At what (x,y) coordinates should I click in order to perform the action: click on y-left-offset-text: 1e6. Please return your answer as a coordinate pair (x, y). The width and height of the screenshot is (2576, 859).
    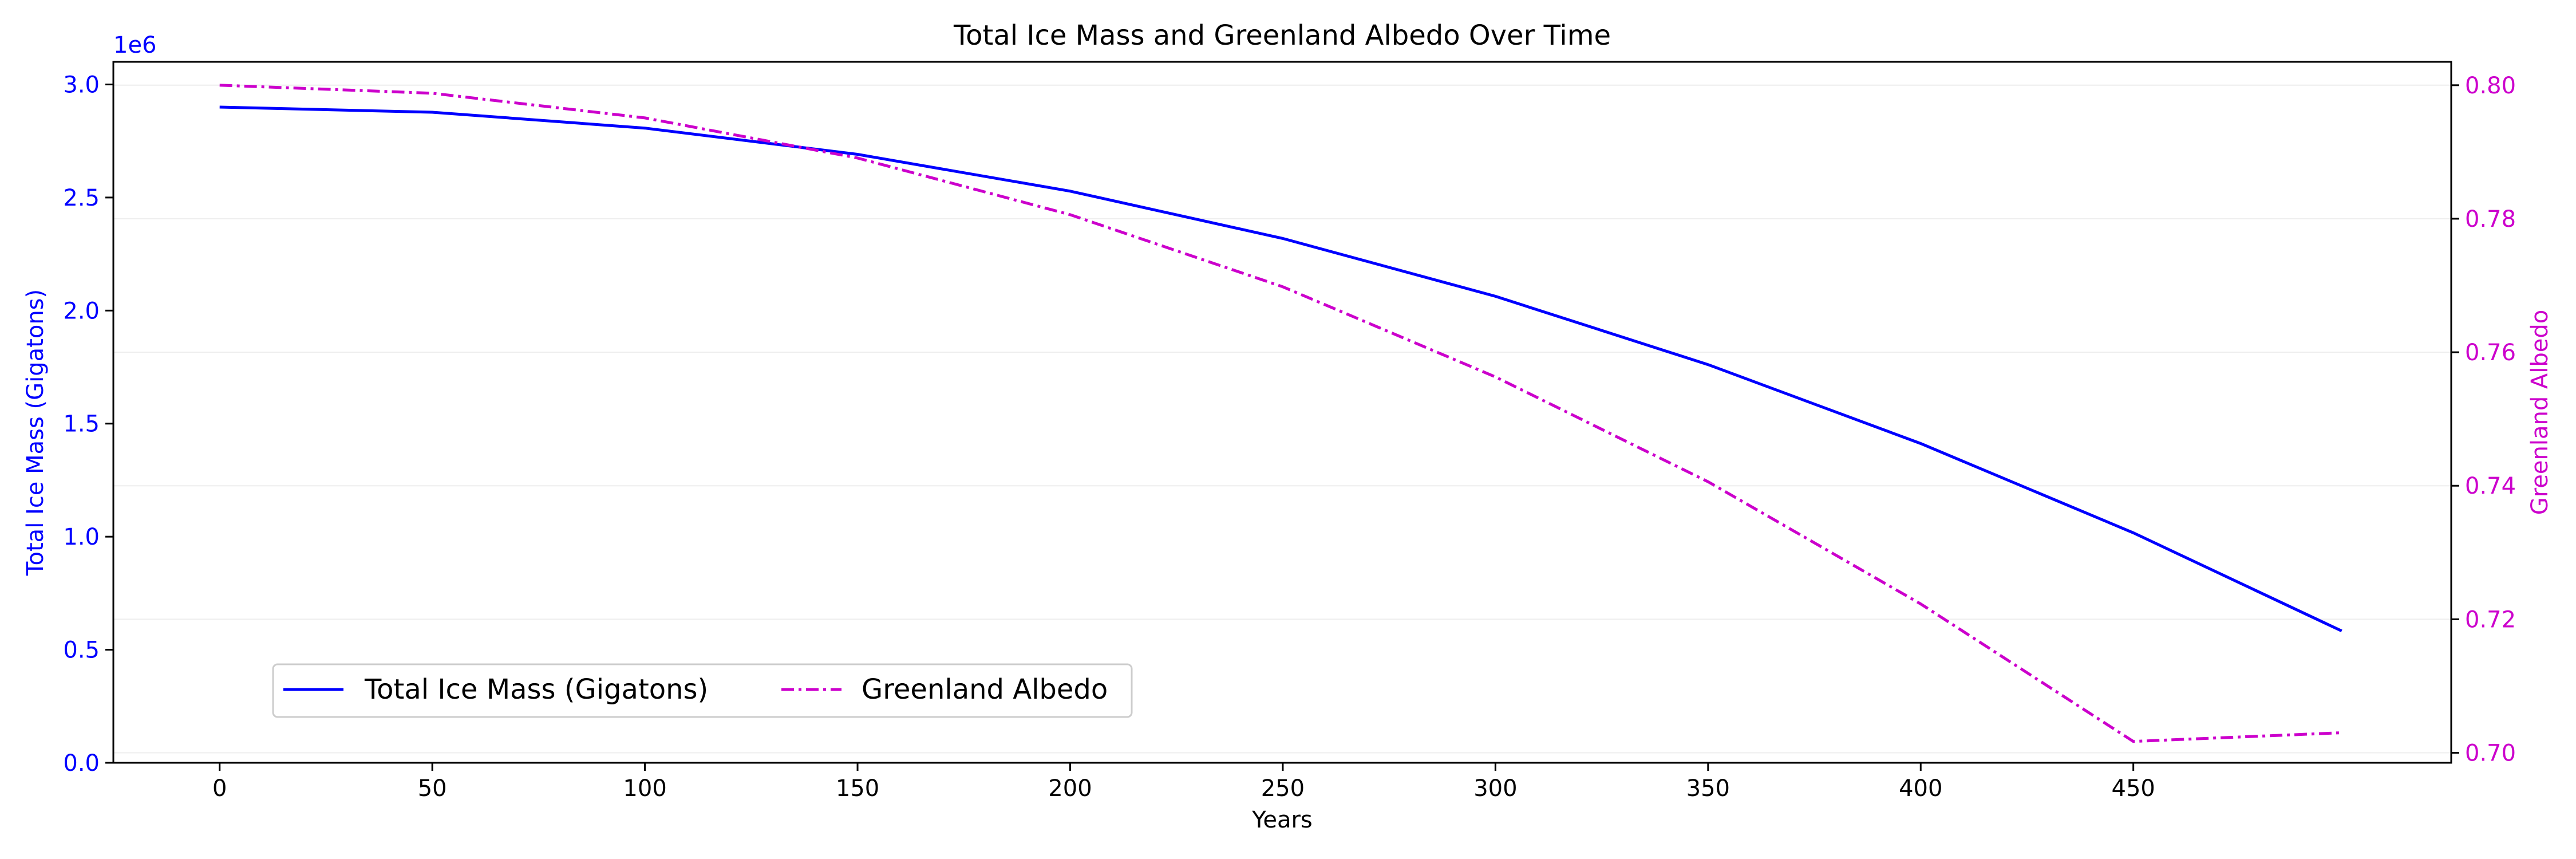
    Looking at the image, I should click on (135, 45).